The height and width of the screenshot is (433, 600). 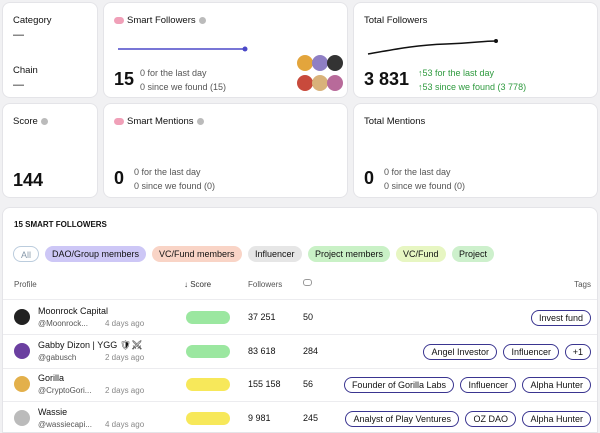 What do you see at coordinates (90, 344) in the screenshot?
I see `profile-name: Gabby Dizon | YGG 🛡⚔` at bounding box center [90, 344].